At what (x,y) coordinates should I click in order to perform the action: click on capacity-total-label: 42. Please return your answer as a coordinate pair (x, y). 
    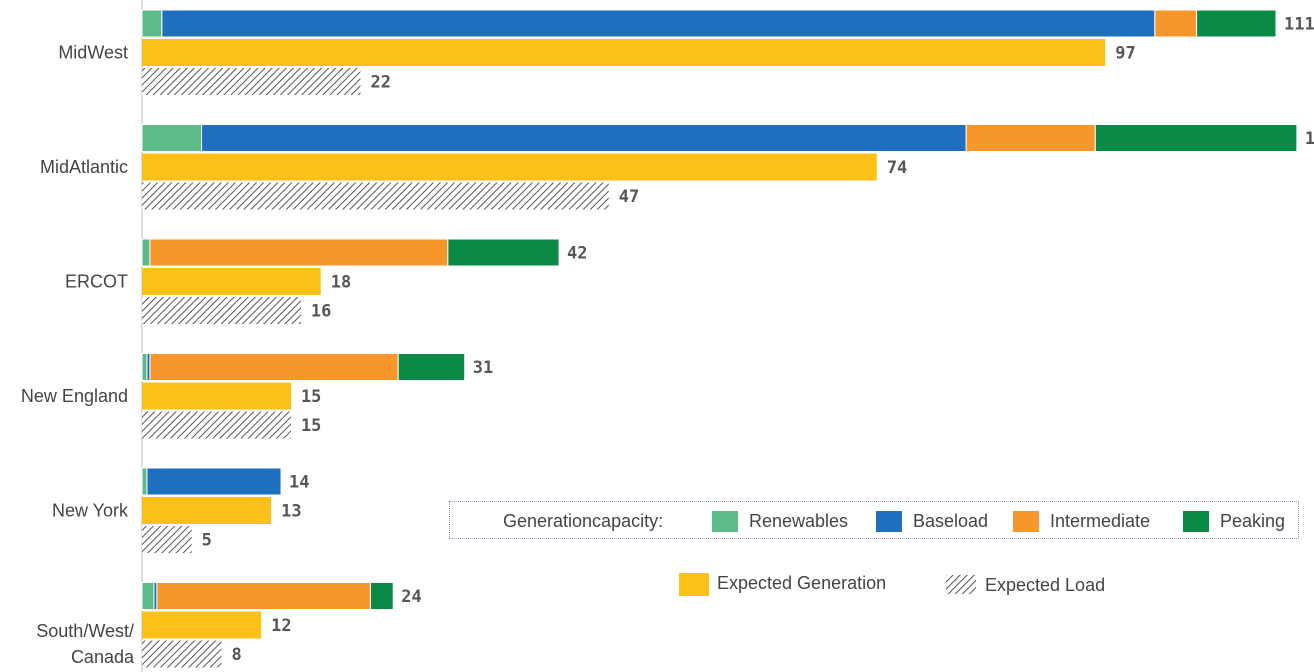
    Looking at the image, I should click on (577, 254).